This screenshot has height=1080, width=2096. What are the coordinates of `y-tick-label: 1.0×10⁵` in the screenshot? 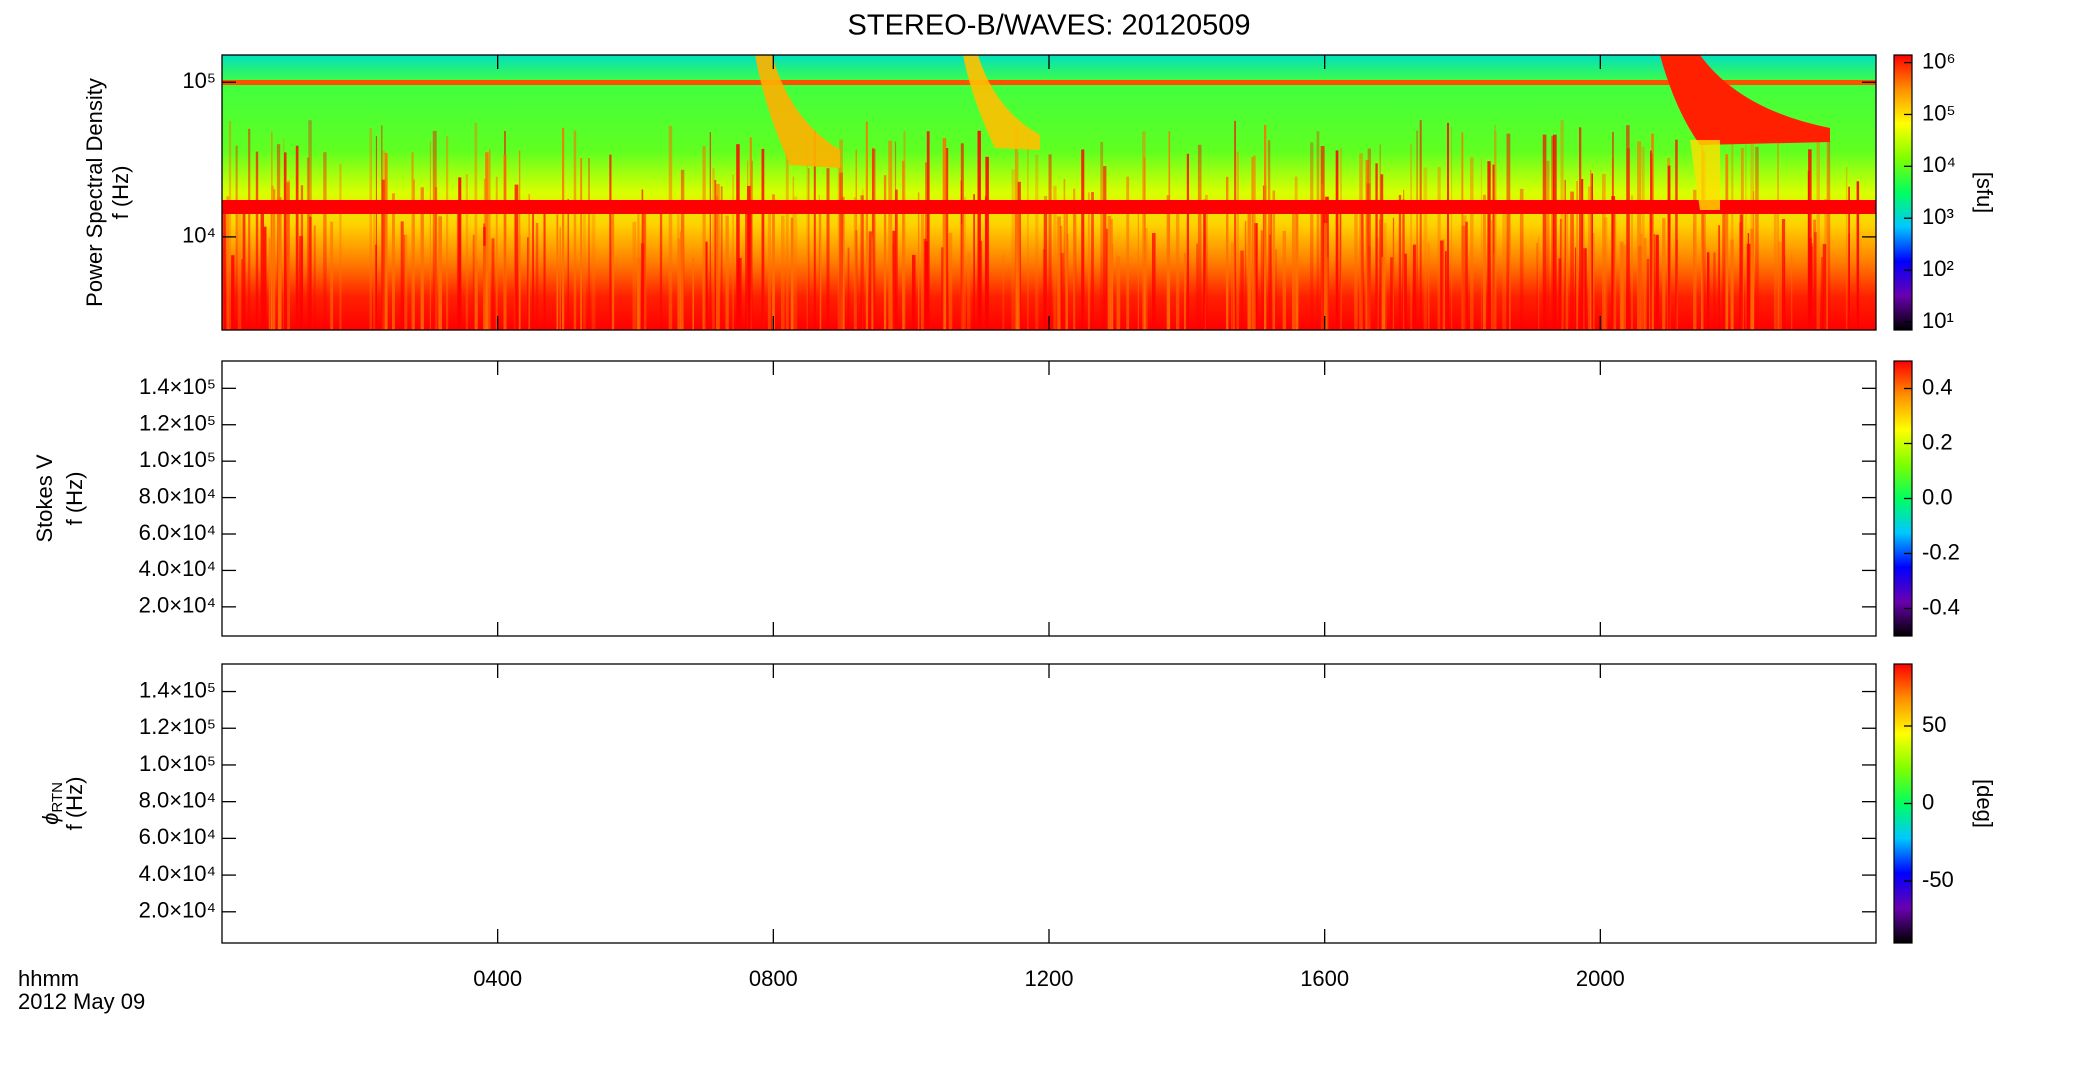 It's located at (177, 763).